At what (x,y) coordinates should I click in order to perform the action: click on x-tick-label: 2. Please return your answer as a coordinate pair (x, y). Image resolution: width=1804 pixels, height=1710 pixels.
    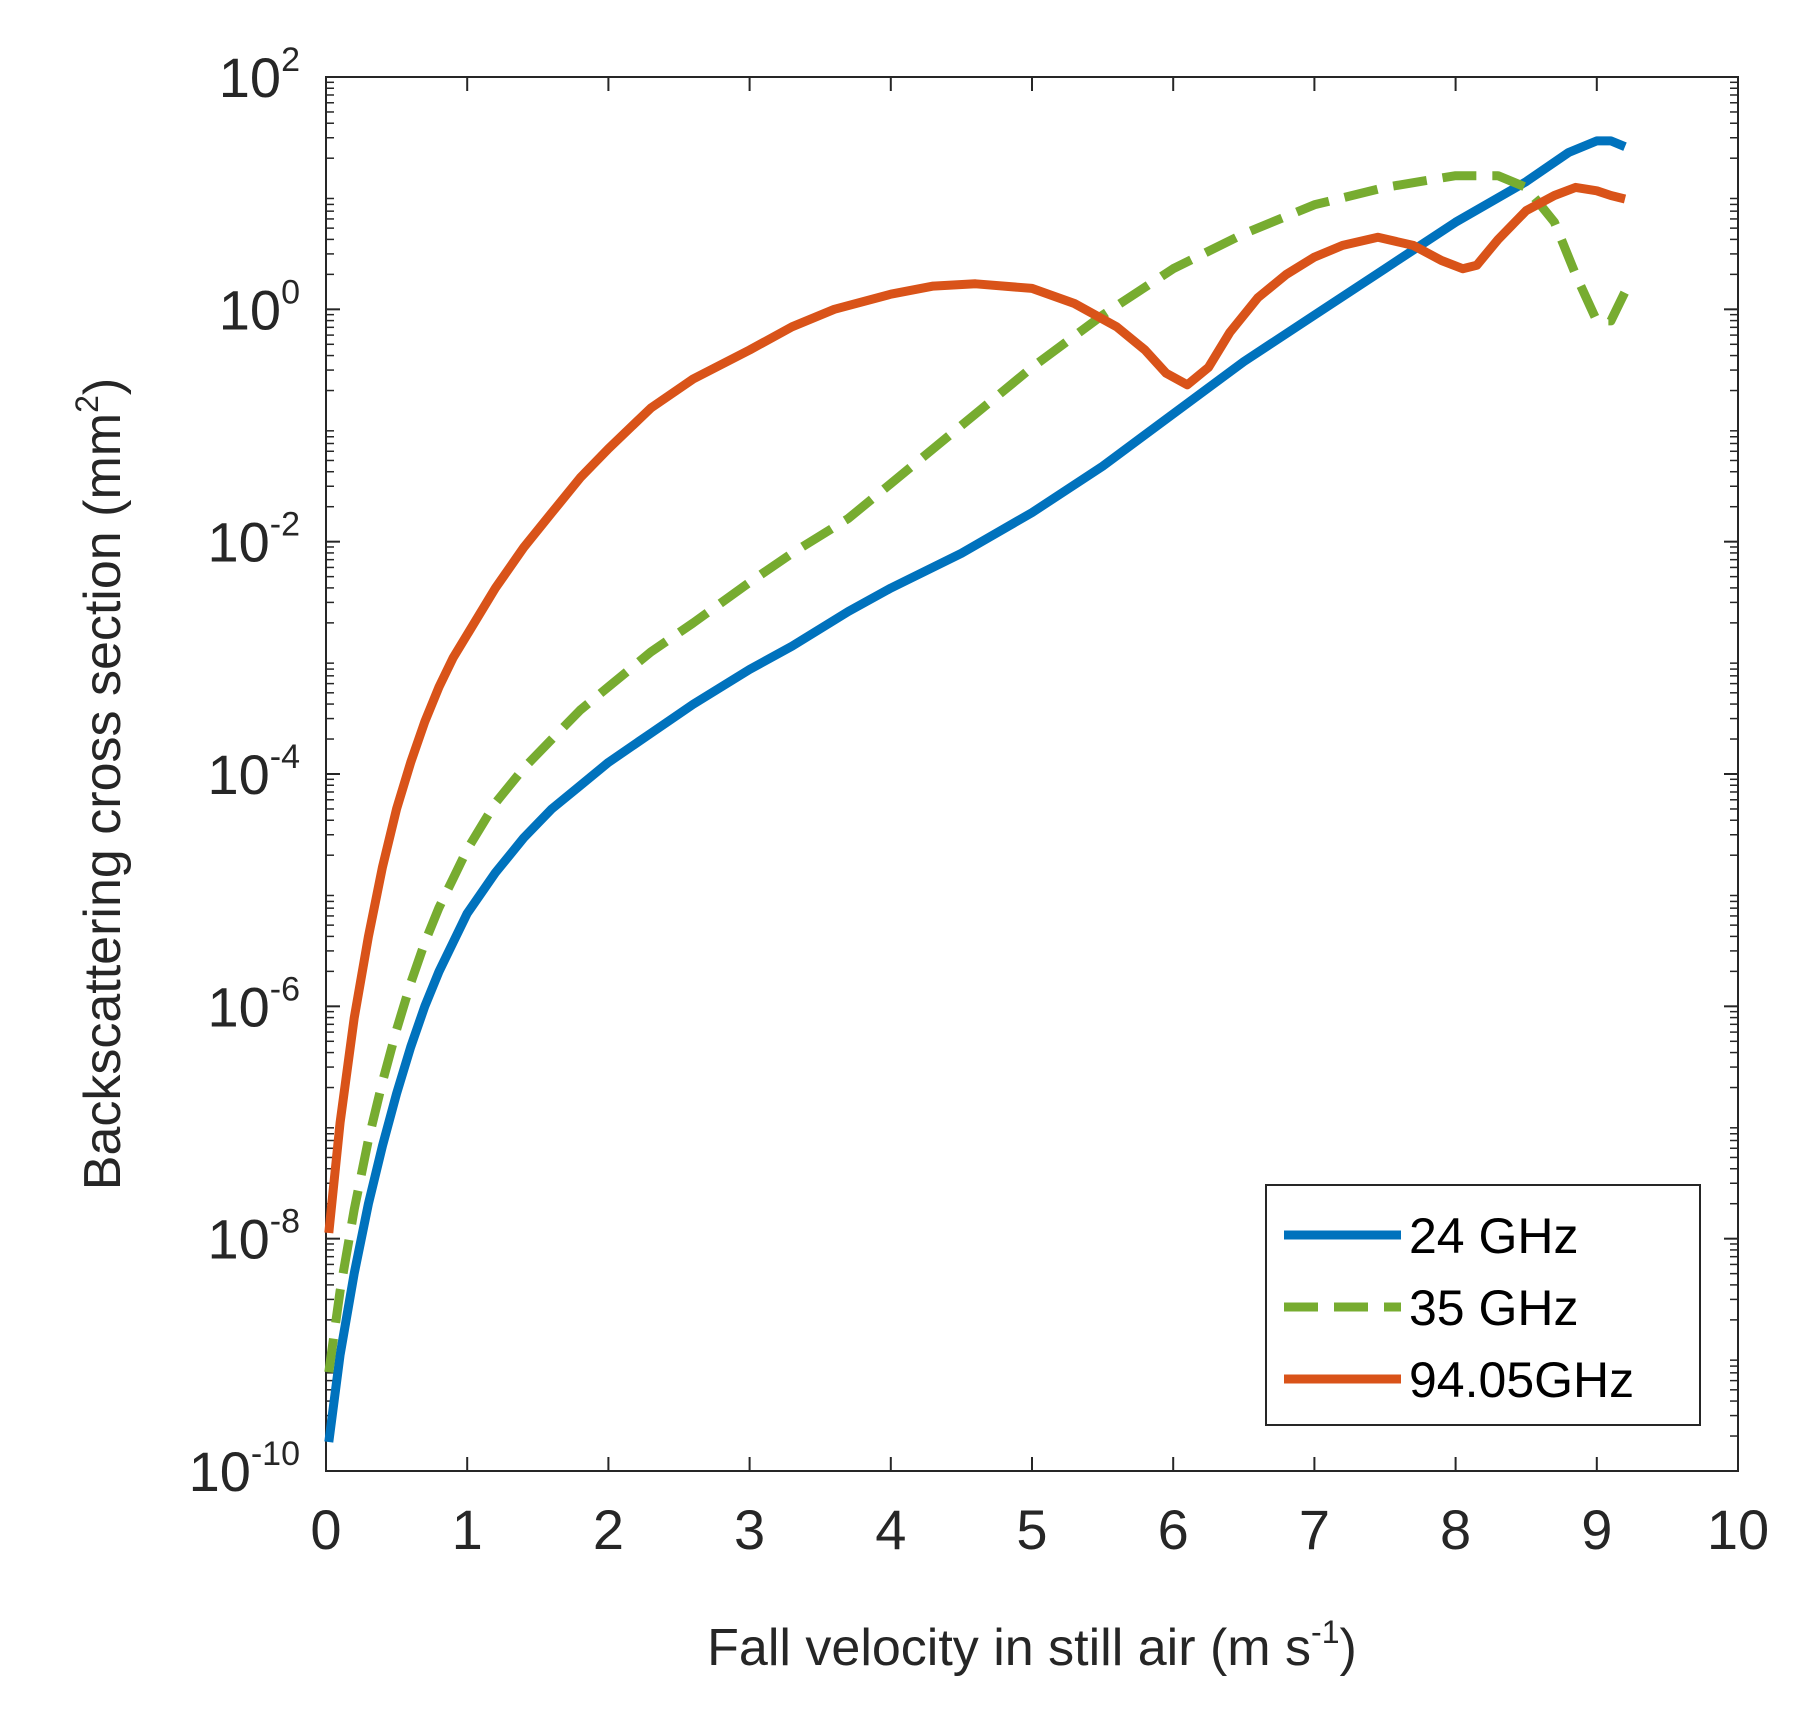
    Looking at the image, I should click on (608, 1529).